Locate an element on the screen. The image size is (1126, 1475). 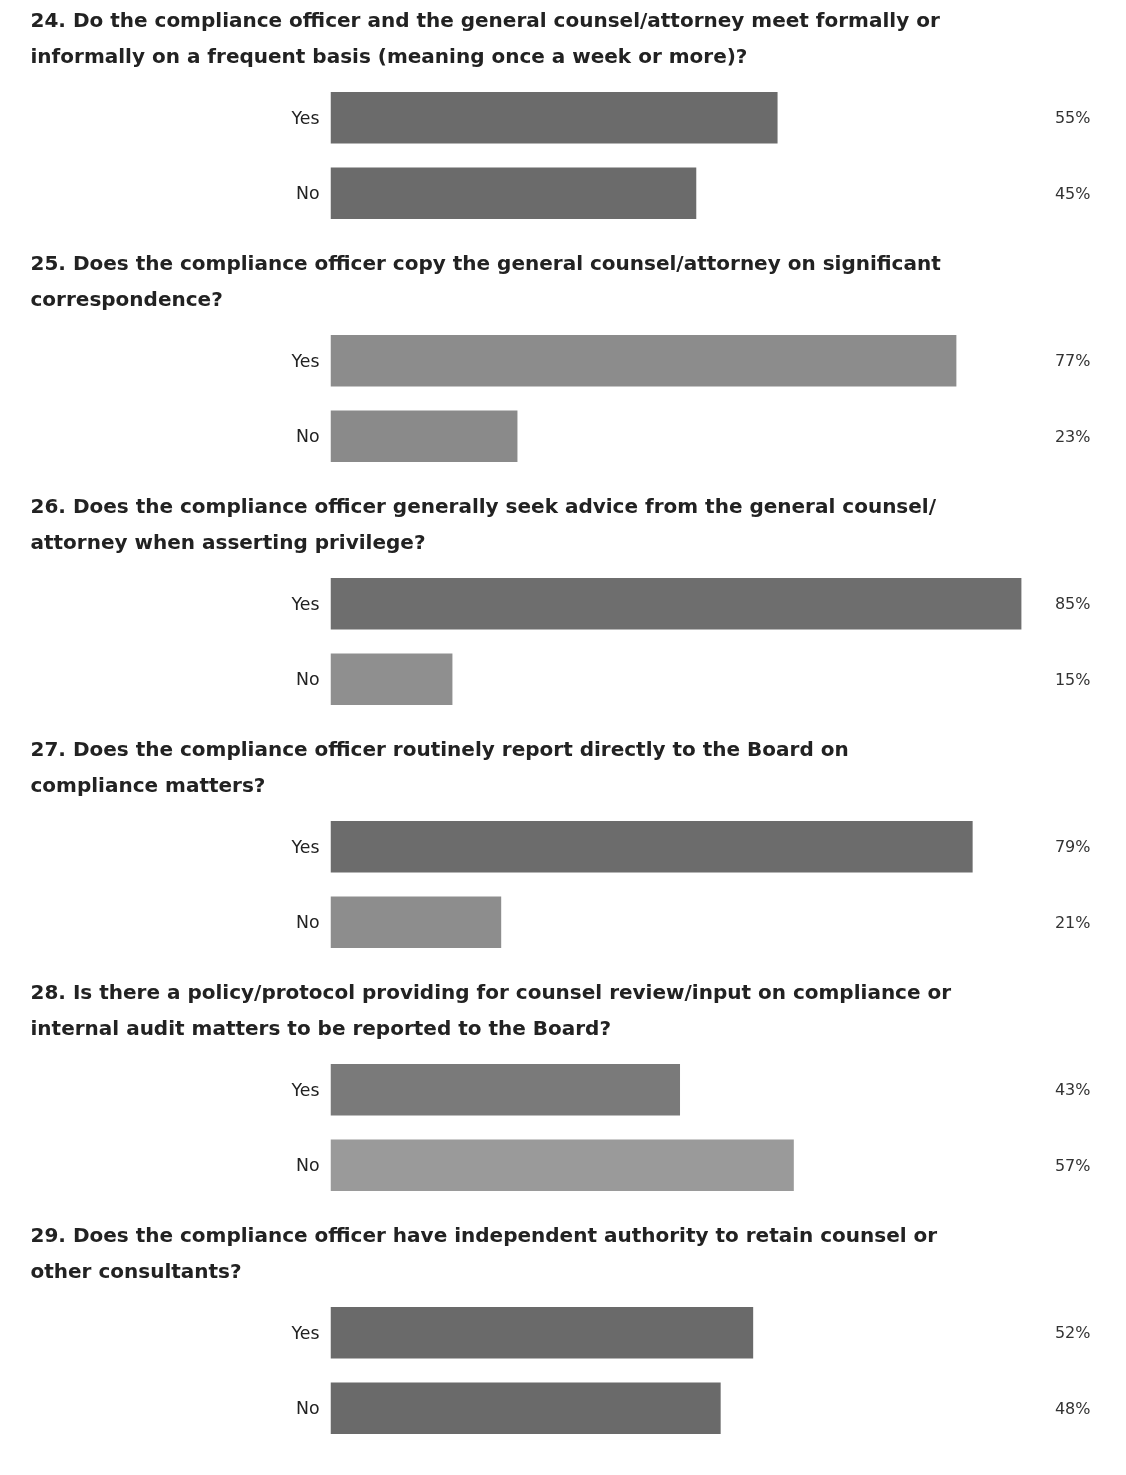
data-label: 43% is located at coordinates (1072, 1090).